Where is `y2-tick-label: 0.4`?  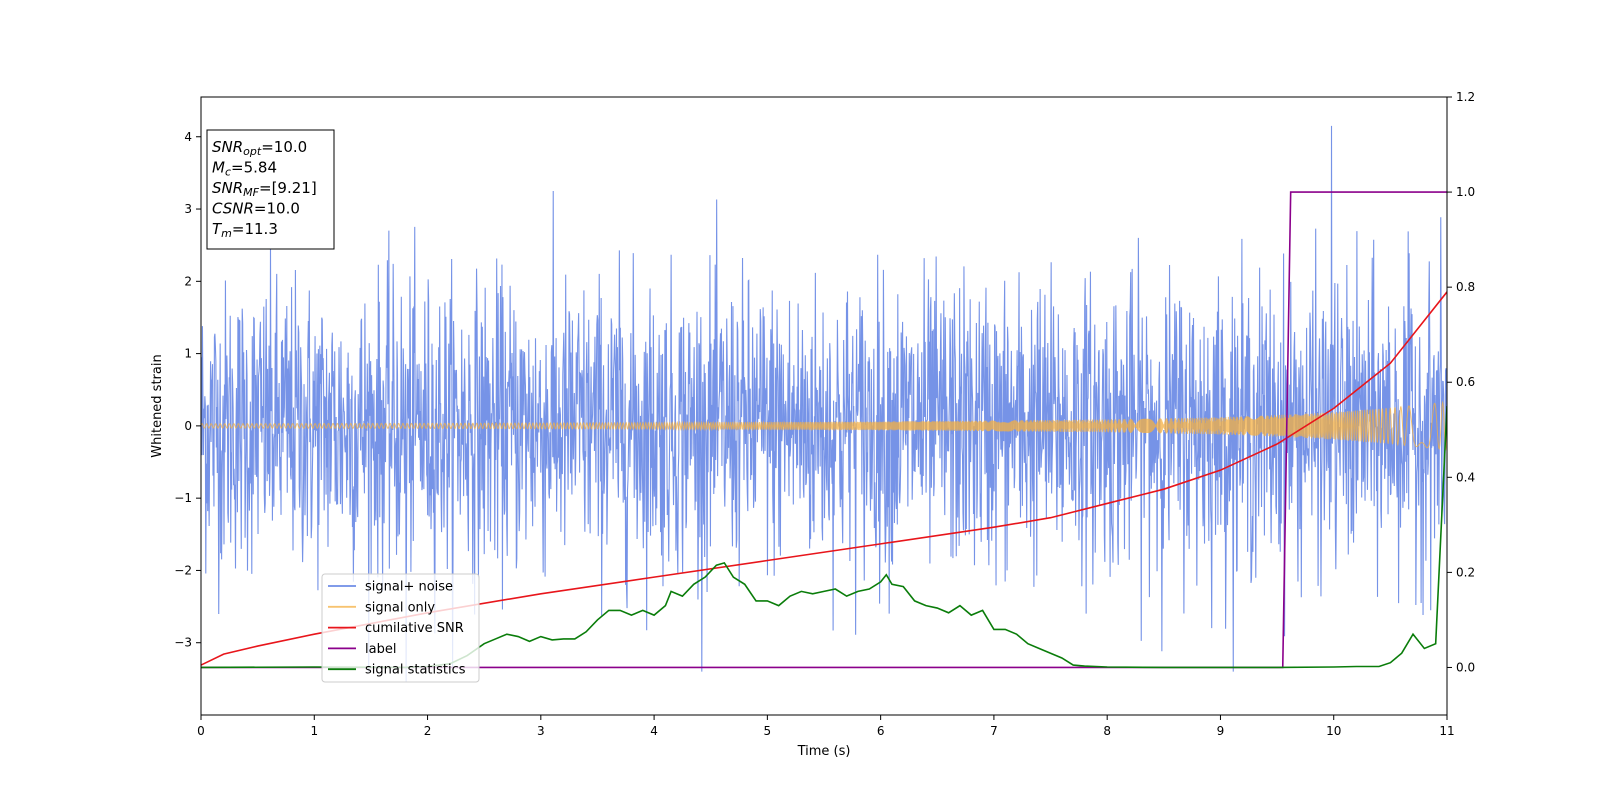 y2-tick-label: 0.4 is located at coordinates (1465, 477).